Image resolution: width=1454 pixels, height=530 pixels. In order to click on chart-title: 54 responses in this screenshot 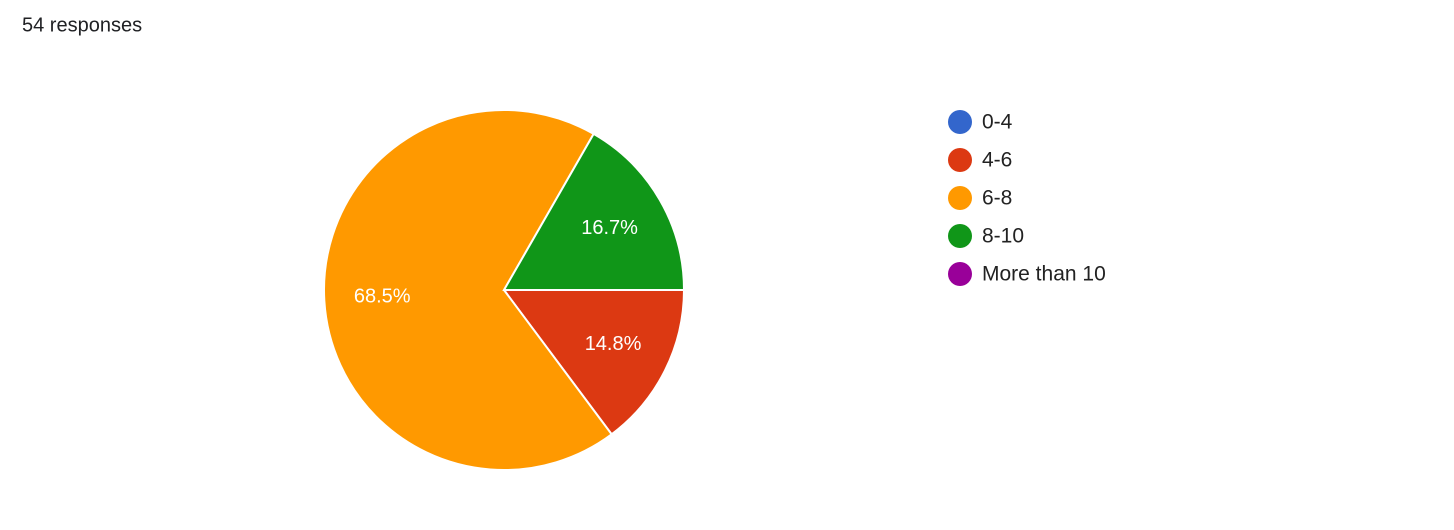, I will do `click(82, 25)`.